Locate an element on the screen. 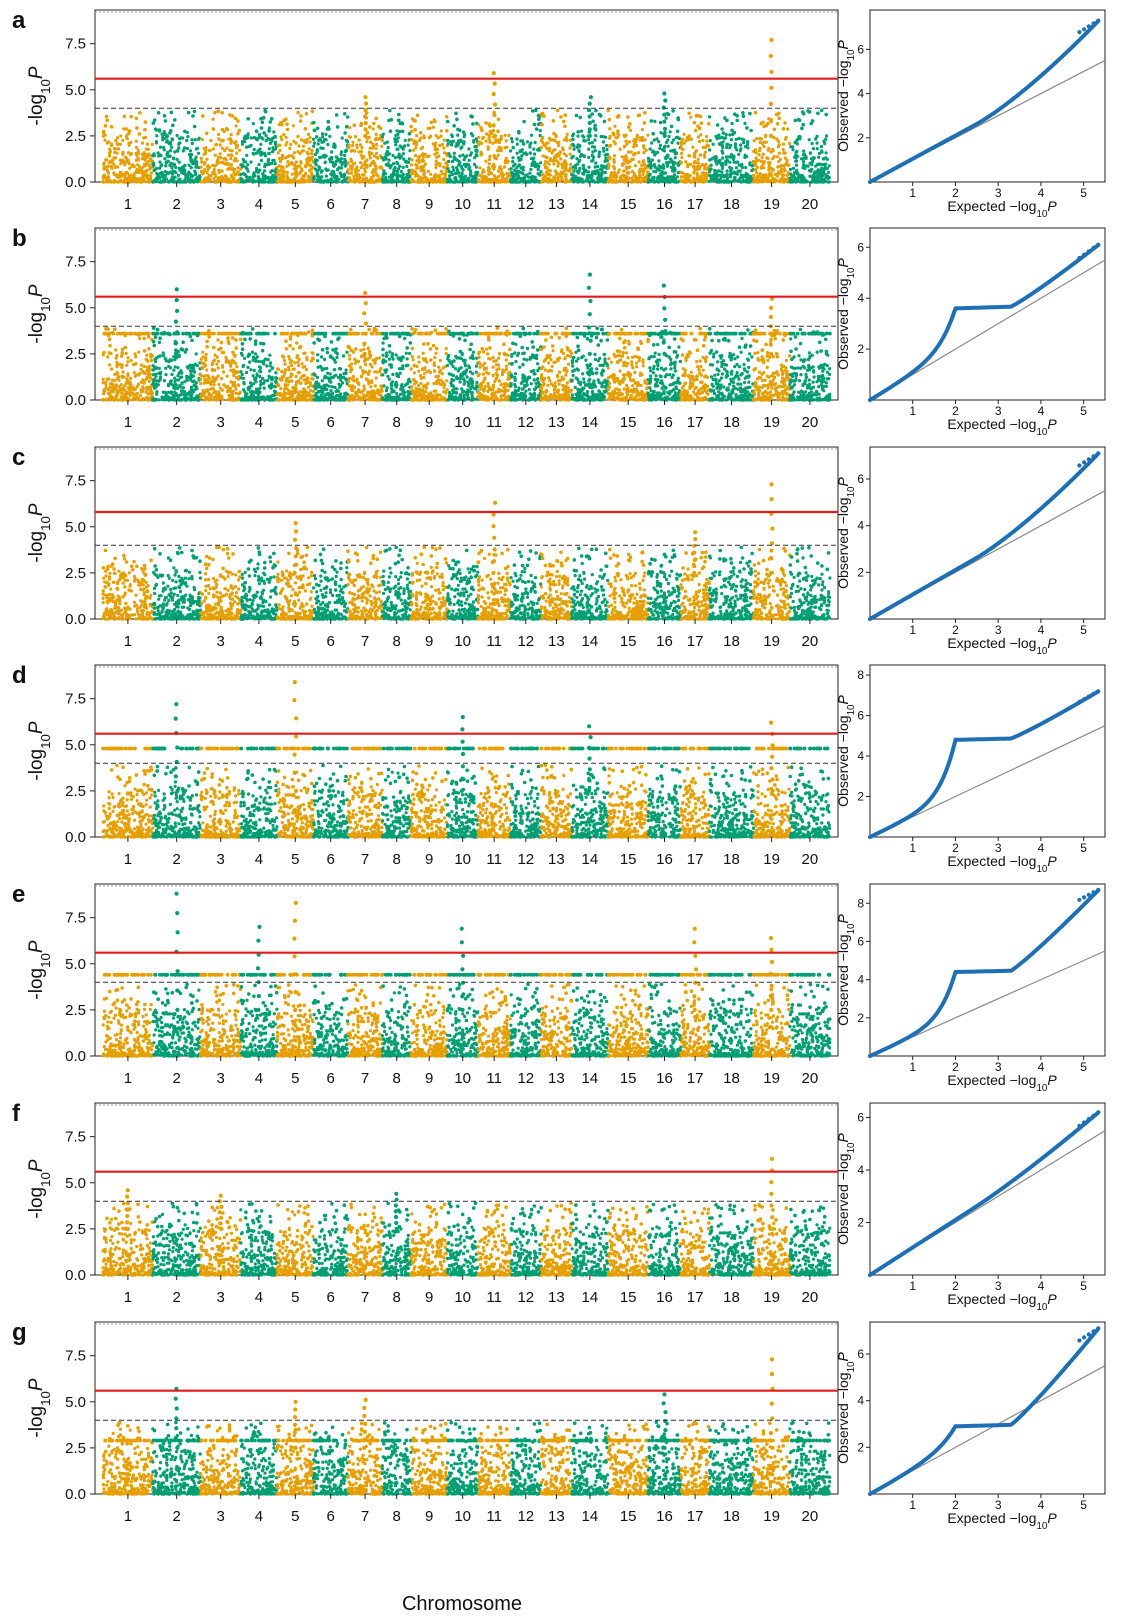 The width and height of the screenshot is (1137, 1617). chromosome-6-points is located at coordinates (330, 792).